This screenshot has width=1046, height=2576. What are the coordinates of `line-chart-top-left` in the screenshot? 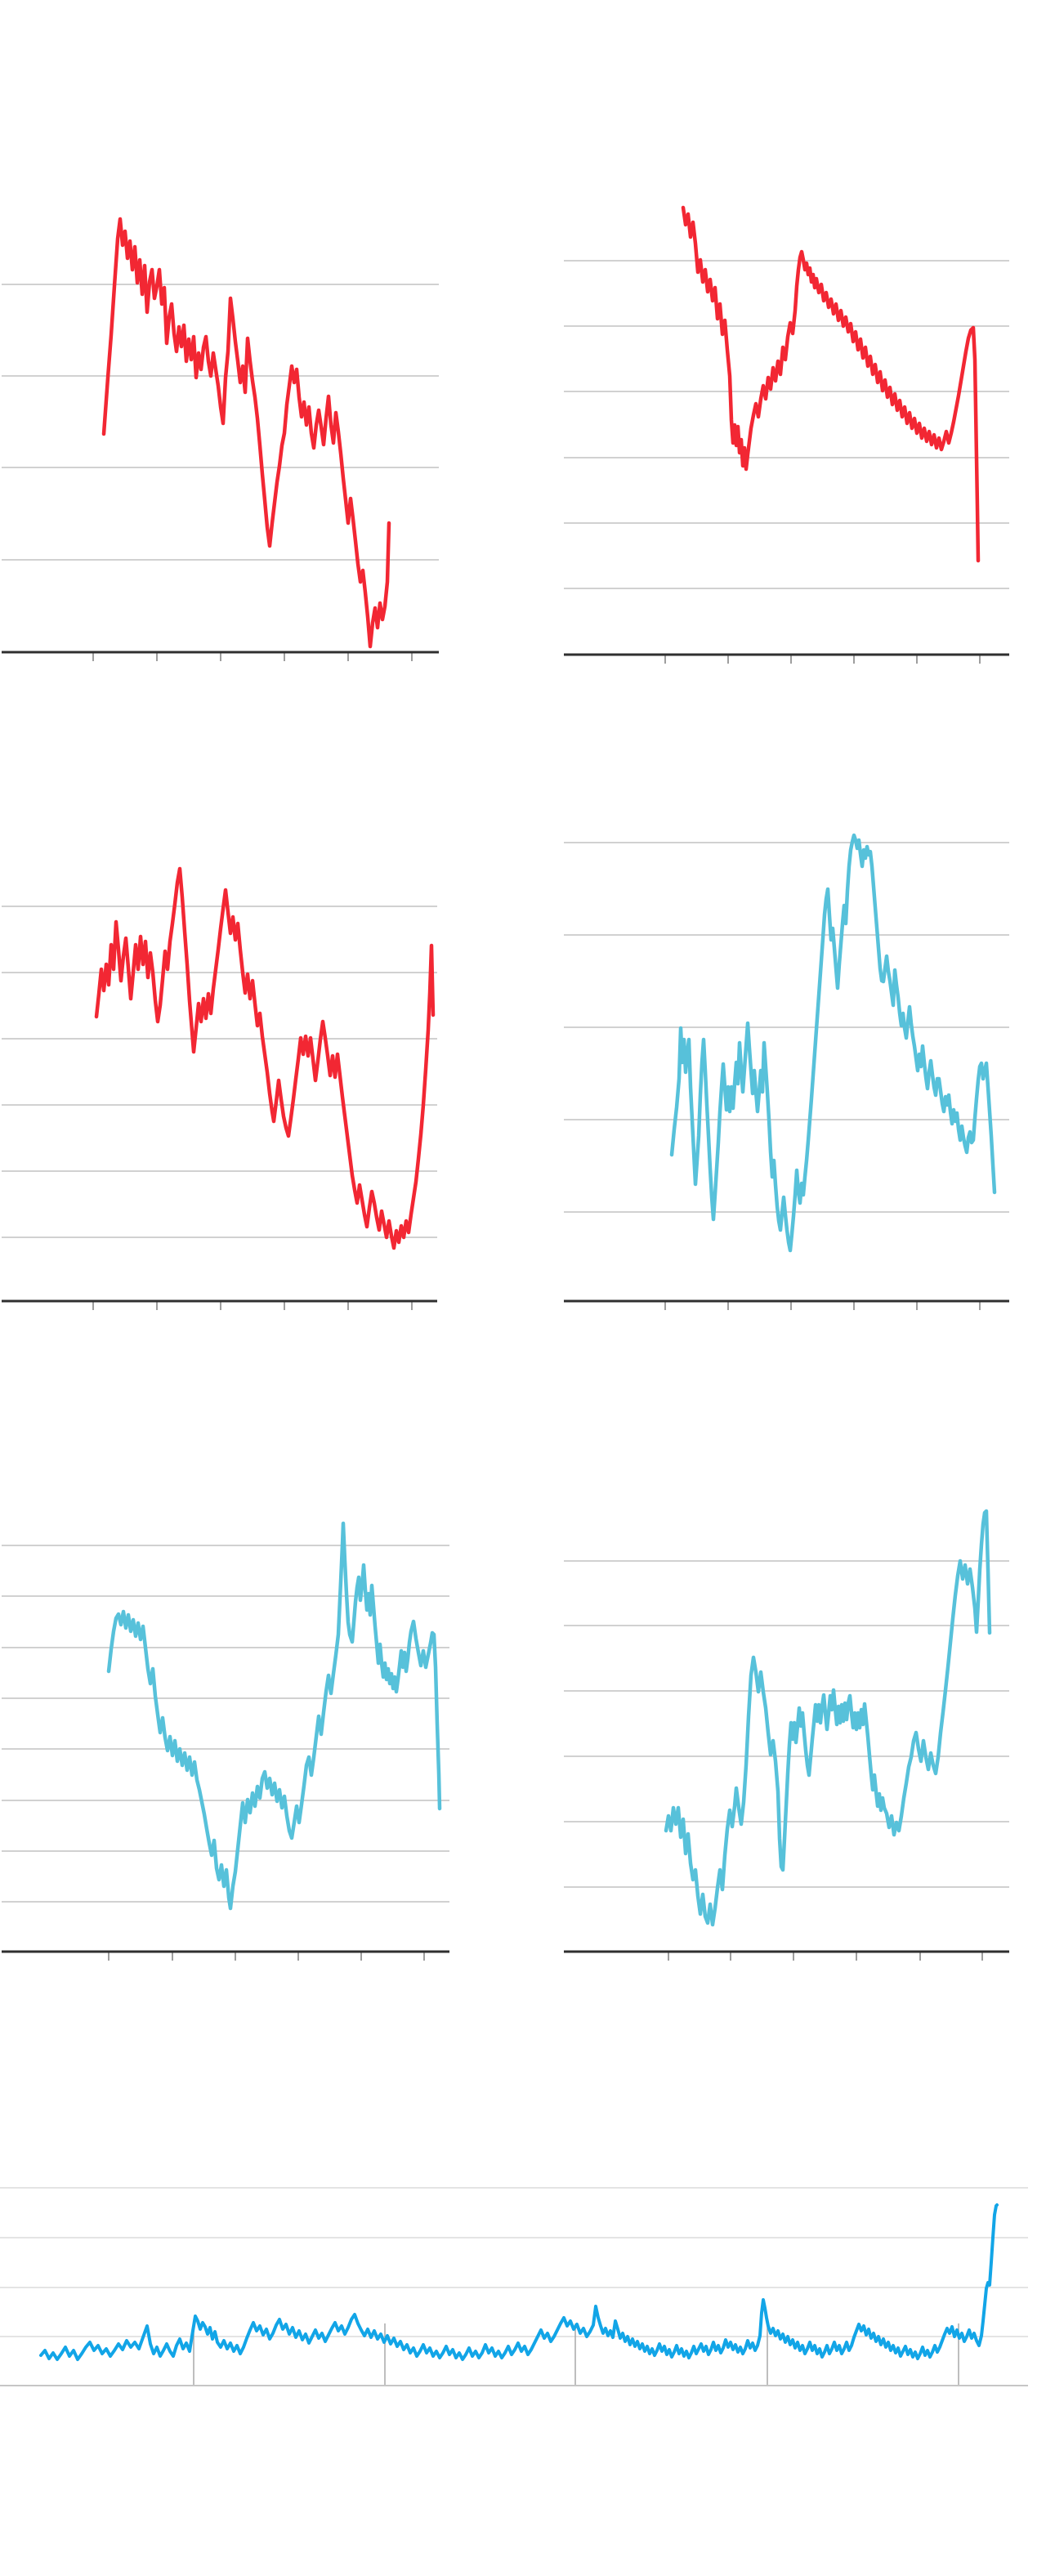 It's located at (220, 439).